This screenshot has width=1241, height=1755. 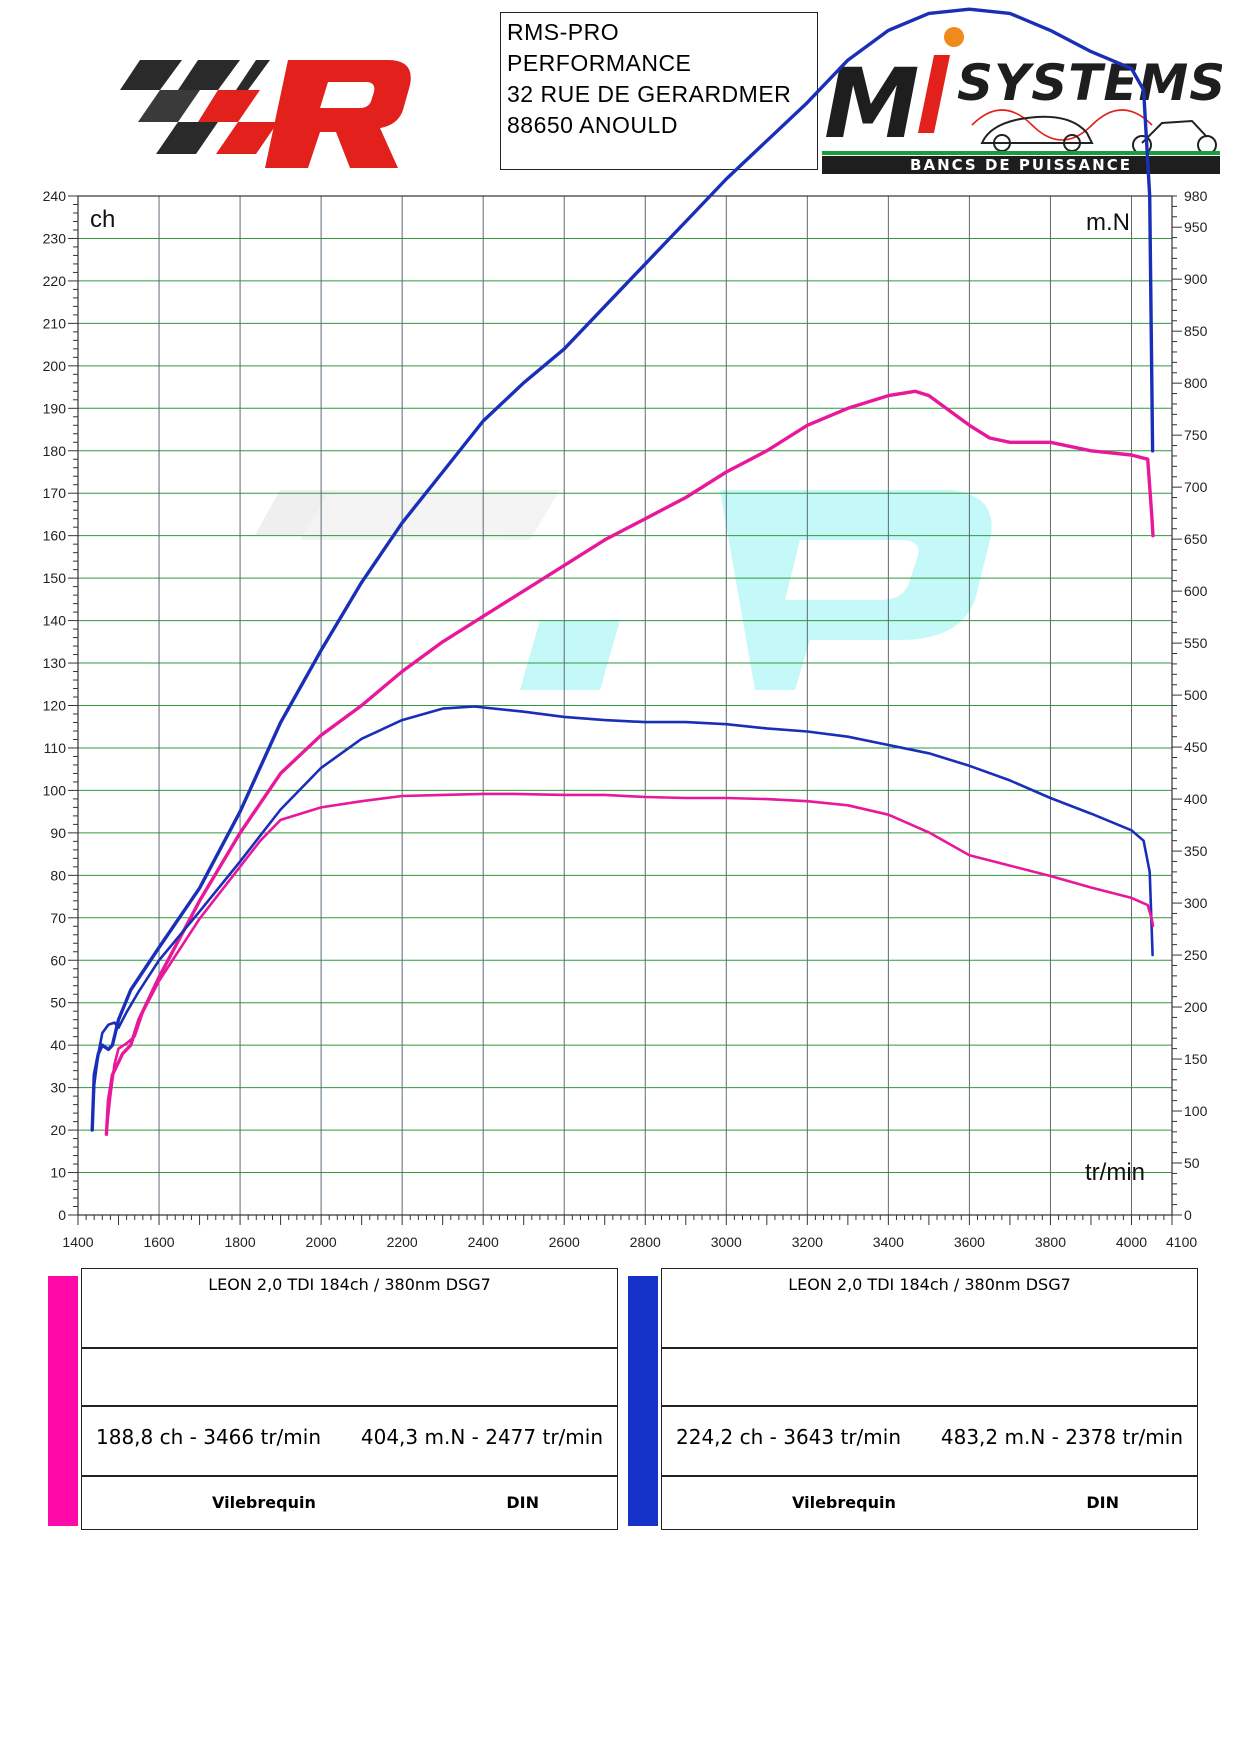 I want to click on x-tick-label: 2000, so click(x=321, y=1242).